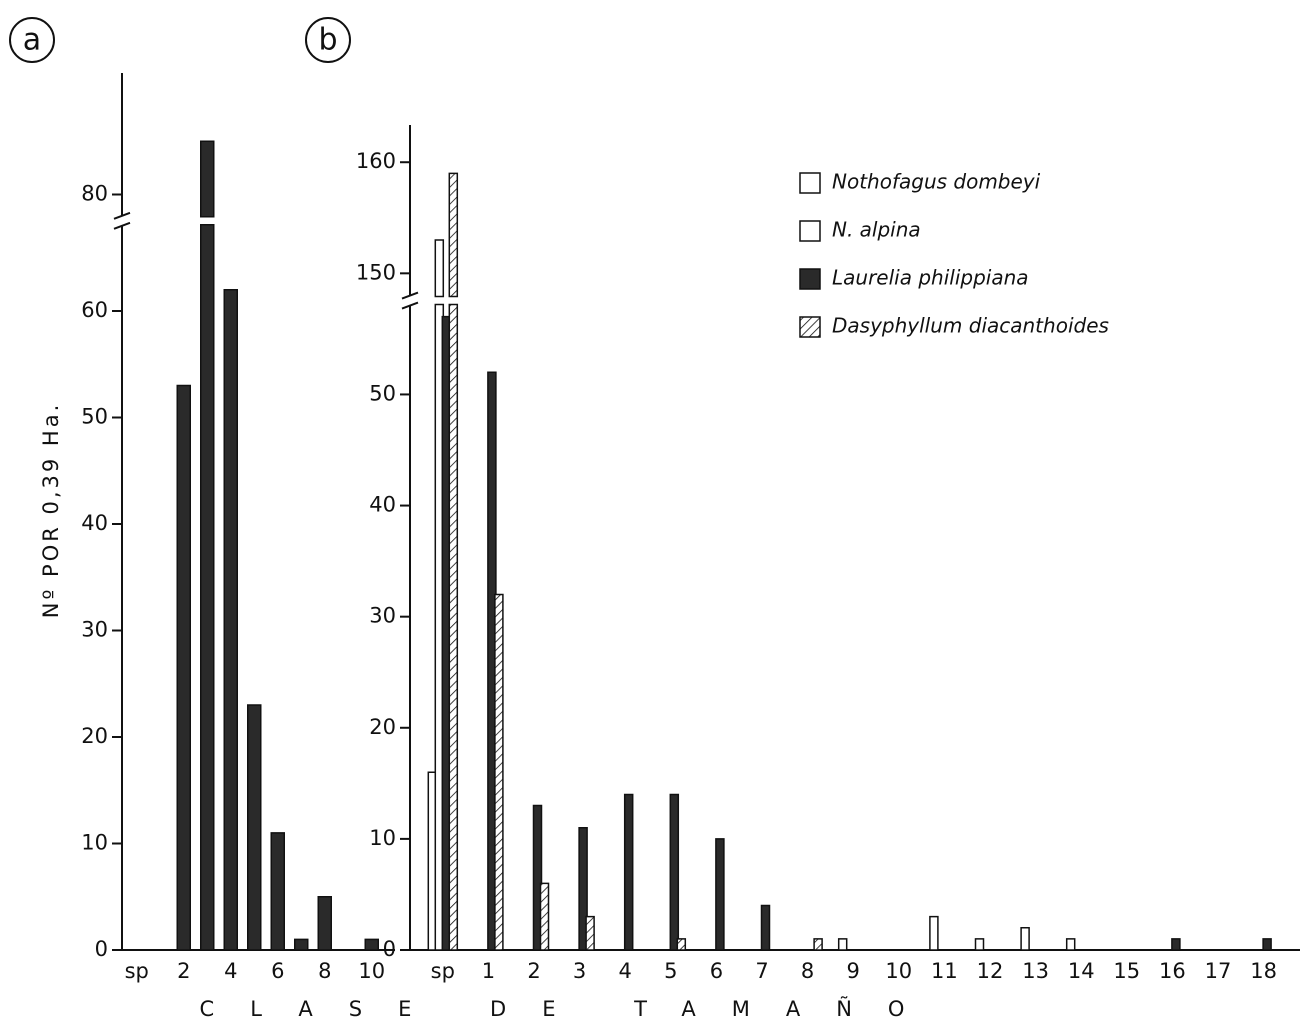  Describe the element at coordinates (51, 510) in the screenshot. I see `y-axis-label: Nº POR 0,39 Ha.` at that location.